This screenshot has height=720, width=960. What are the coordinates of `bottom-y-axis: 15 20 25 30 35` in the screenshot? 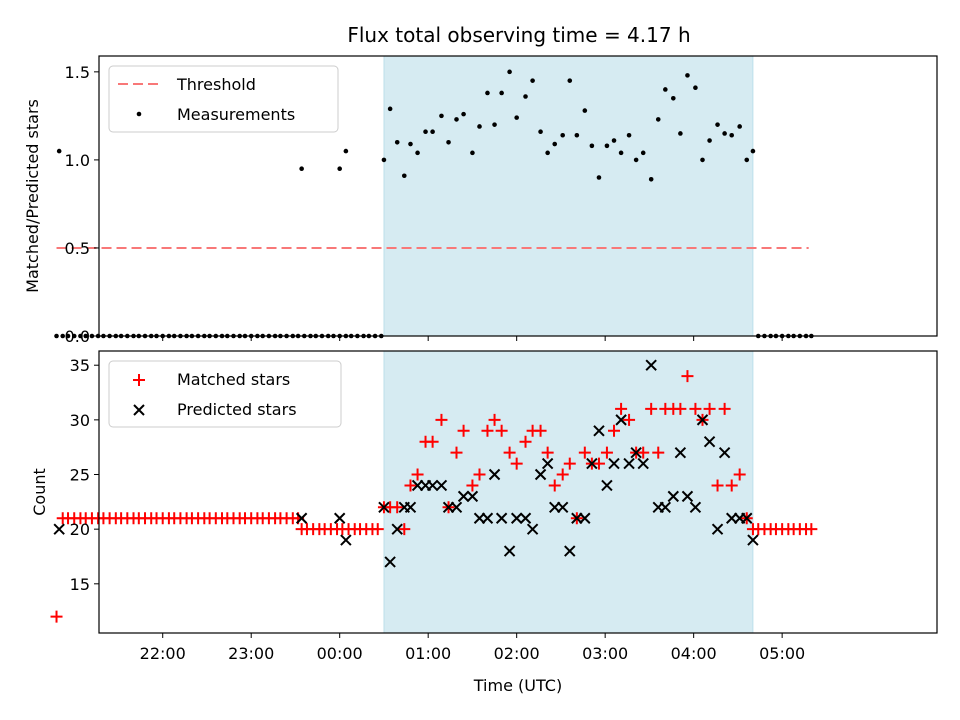 It's located at (84, 475).